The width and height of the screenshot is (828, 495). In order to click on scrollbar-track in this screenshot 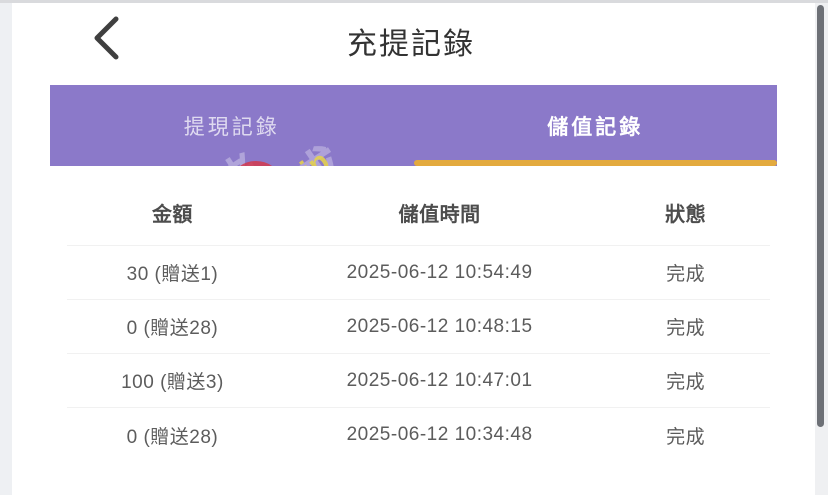, I will do `click(821, 249)`.